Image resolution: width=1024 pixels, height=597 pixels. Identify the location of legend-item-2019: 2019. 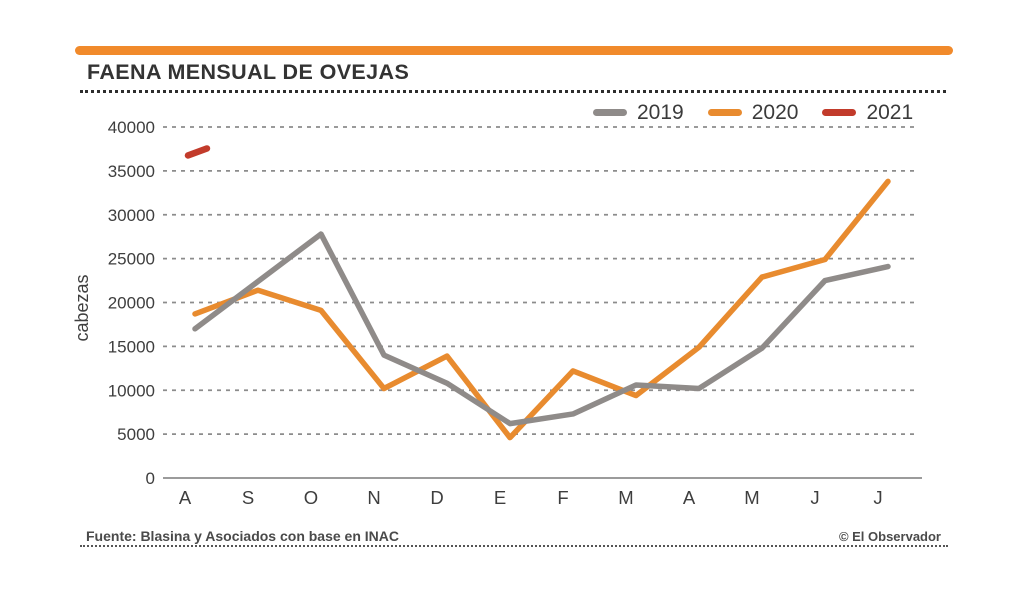
(638, 112).